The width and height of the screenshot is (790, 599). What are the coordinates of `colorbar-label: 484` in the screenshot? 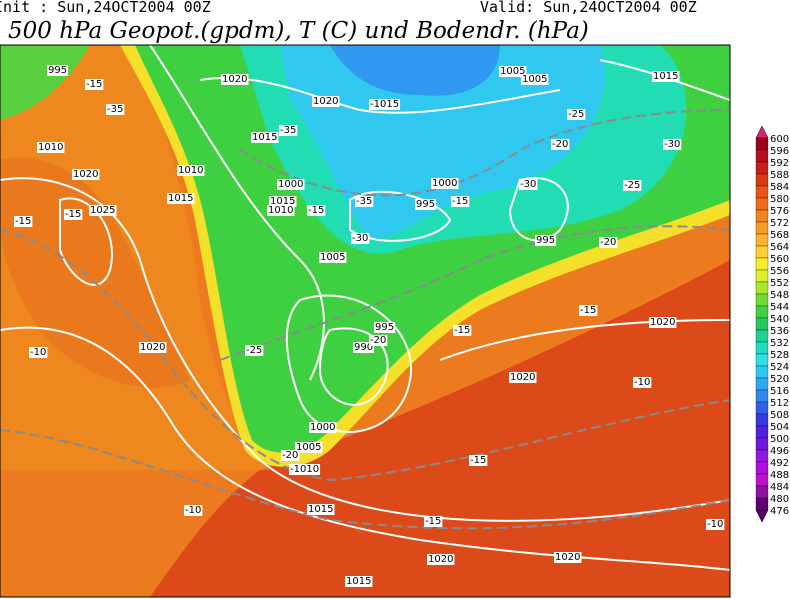 It's located at (779, 487).